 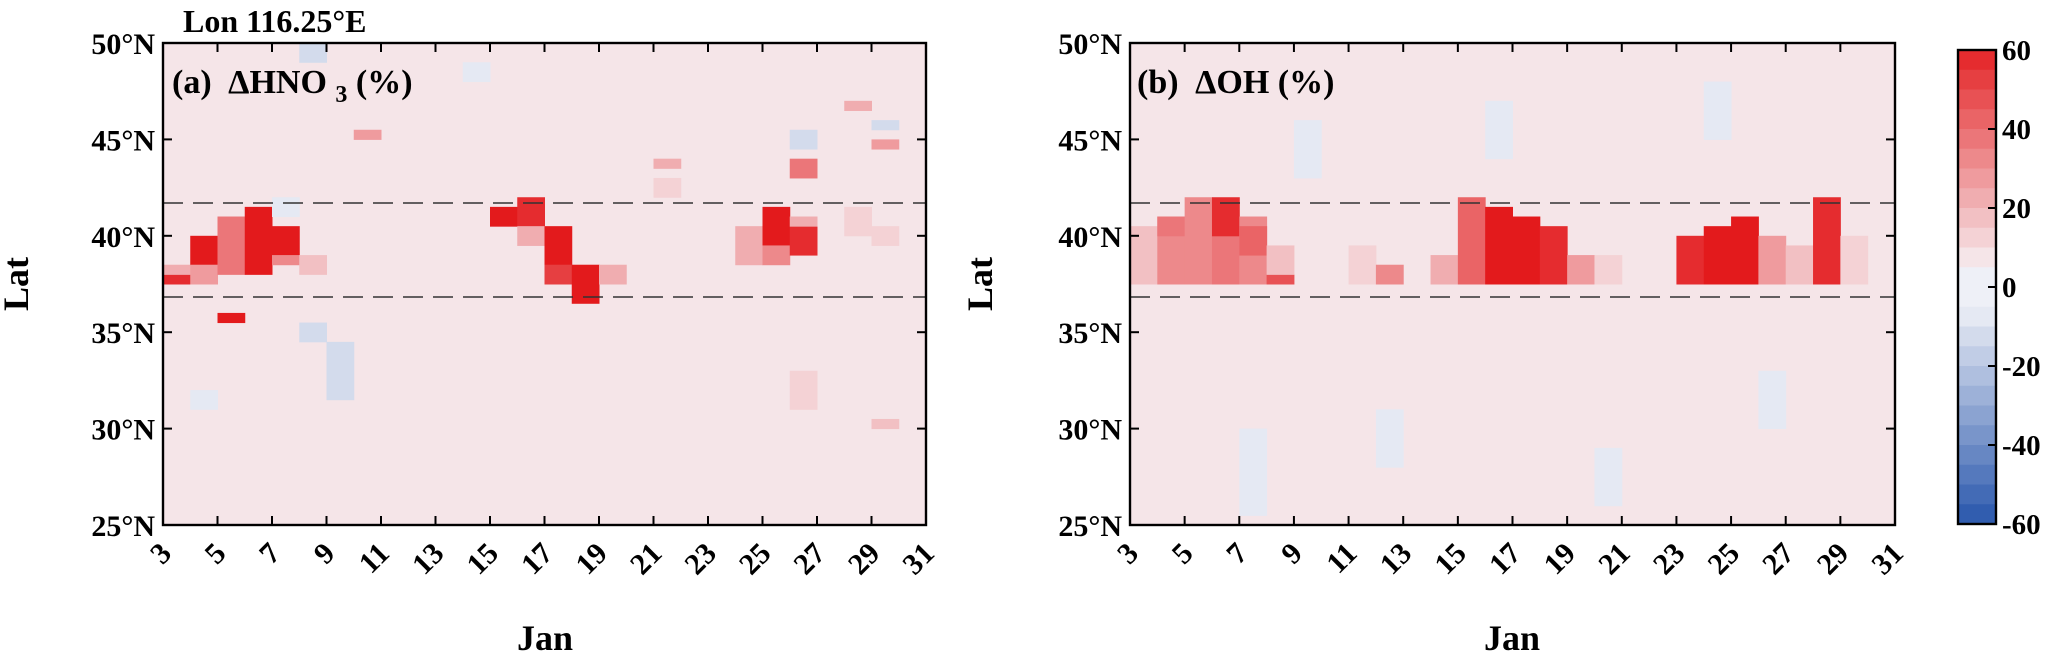 I want to click on colorbar-ticks: 60 40 20 0 -20 -40 -60, so click(x=2014, y=288).